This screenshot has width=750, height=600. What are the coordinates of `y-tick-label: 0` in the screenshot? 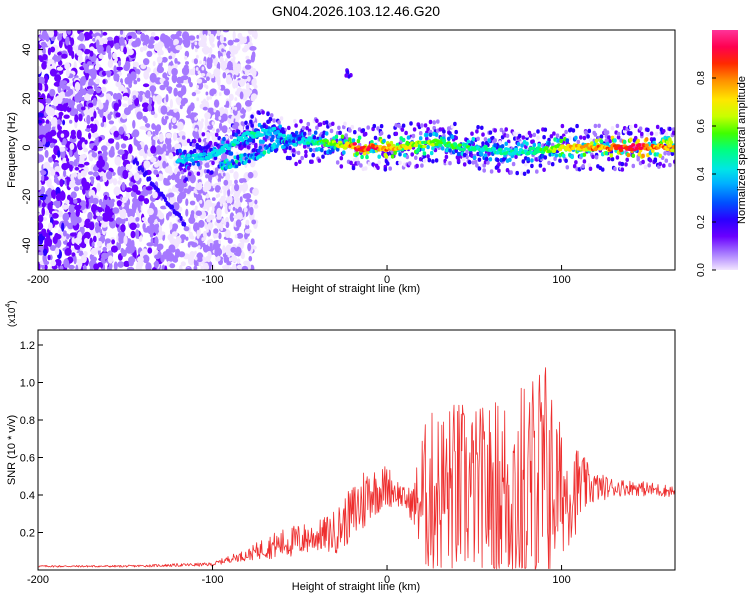 It's located at (27, 147).